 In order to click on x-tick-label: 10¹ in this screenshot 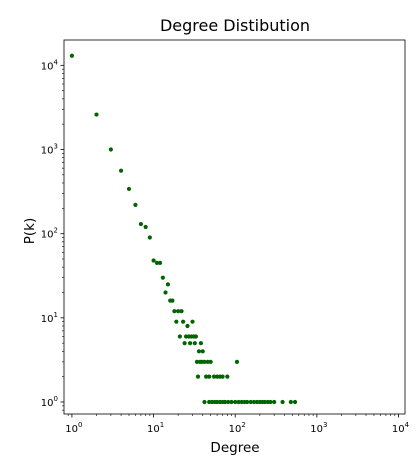, I will do `click(155, 428)`.